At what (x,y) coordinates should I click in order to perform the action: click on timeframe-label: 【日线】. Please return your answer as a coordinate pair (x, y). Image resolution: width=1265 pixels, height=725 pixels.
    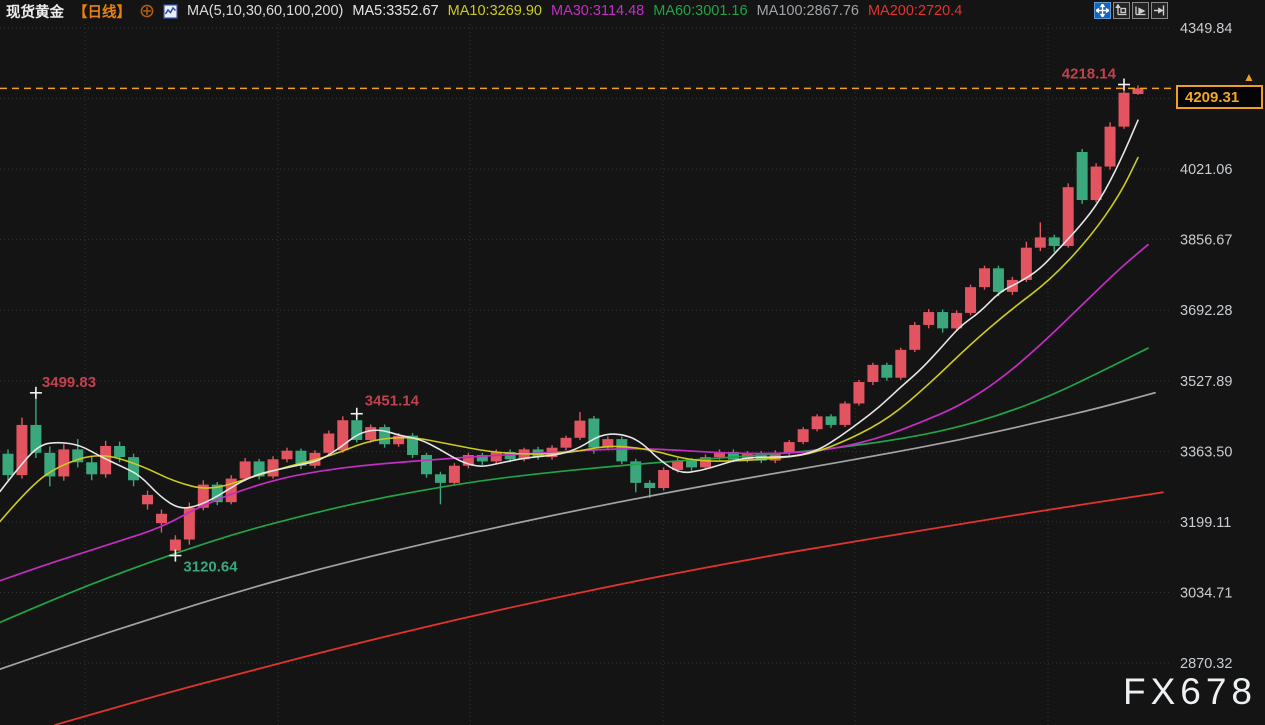
    Looking at the image, I should click on (102, 12).